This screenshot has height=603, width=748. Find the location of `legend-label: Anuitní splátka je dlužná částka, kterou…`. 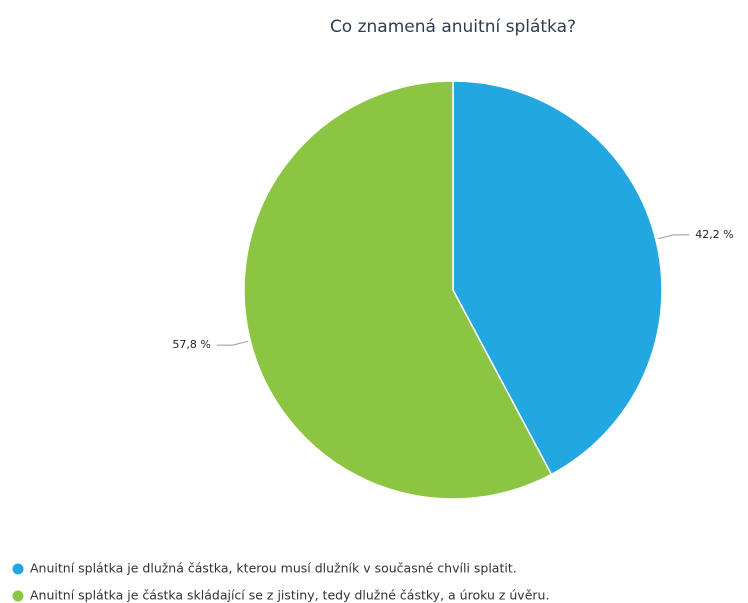

legend-label: Anuitní splátka je dlužná částka, kterou… is located at coordinates (273, 568).